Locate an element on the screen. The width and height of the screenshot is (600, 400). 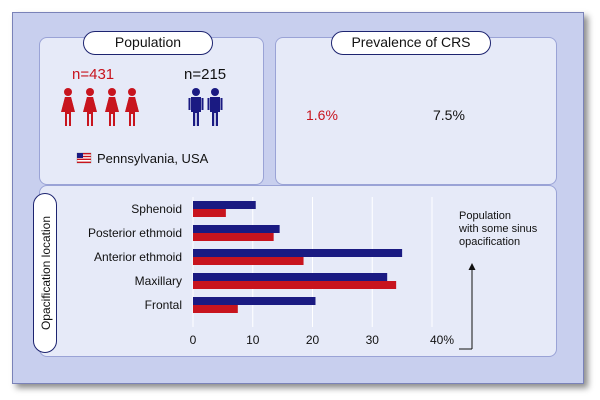
category-label: Frontal is located at coordinates (163, 305).